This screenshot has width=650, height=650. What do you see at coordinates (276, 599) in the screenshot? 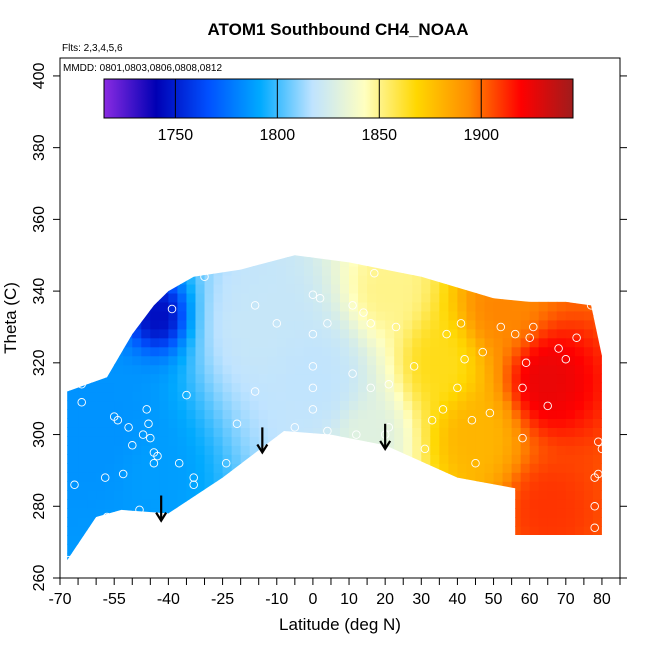
I see `x-tick-label: -10` at bounding box center [276, 599].